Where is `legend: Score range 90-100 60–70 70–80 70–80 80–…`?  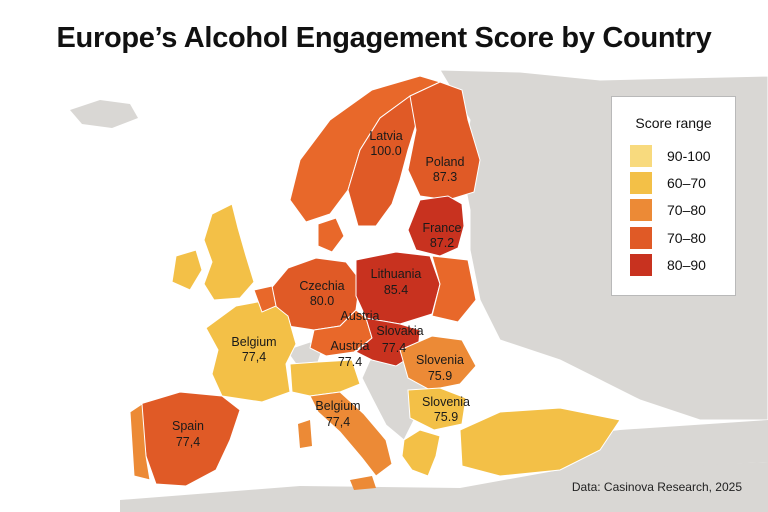
legend: Score range 90-100 60–70 70–80 70–80 80–… is located at coordinates (673, 196).